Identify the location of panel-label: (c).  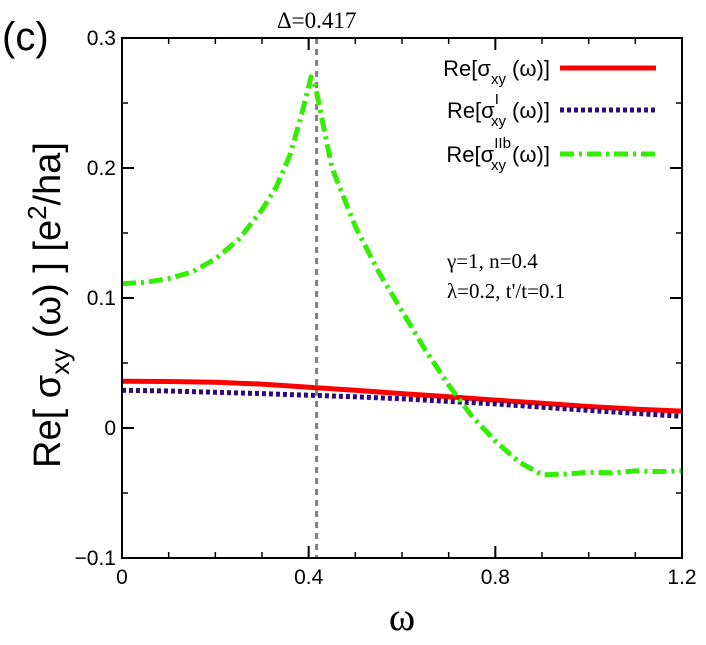
(25, 37).